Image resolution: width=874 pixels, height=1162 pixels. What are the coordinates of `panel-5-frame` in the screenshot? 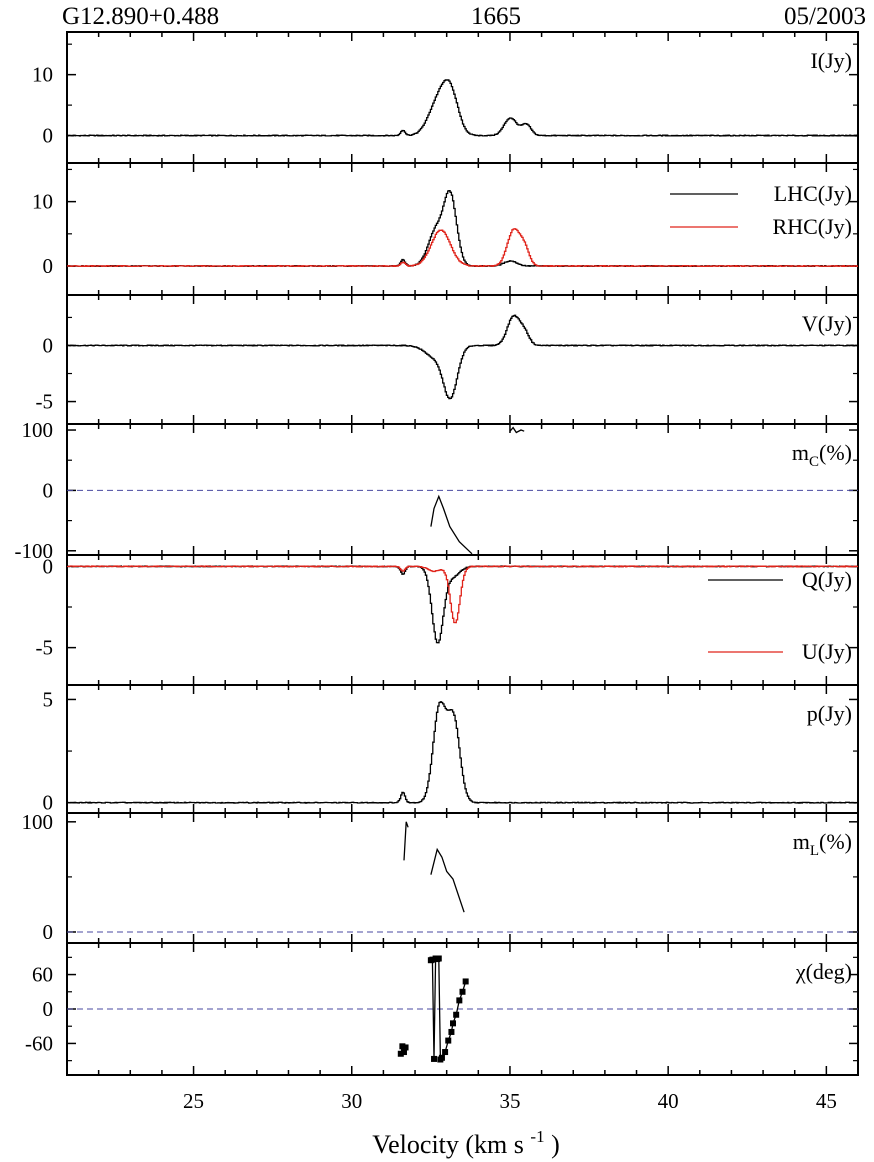 It's located at (462, 620).